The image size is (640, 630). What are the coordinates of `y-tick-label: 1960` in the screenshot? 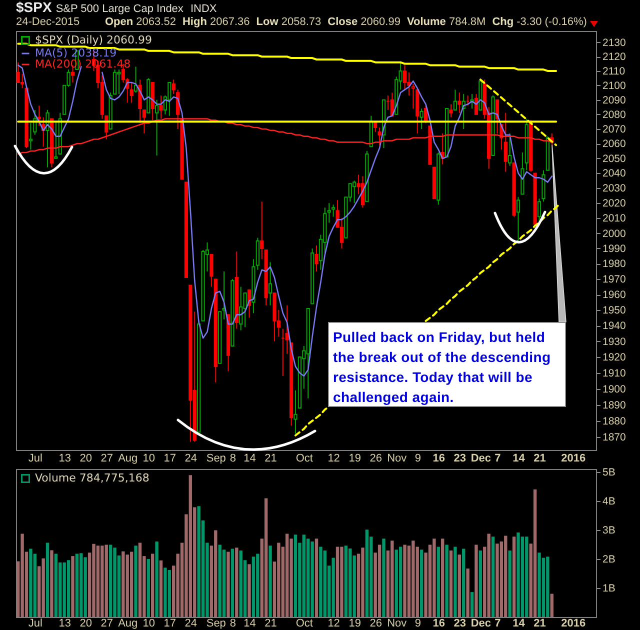 It's located at (614, 295).